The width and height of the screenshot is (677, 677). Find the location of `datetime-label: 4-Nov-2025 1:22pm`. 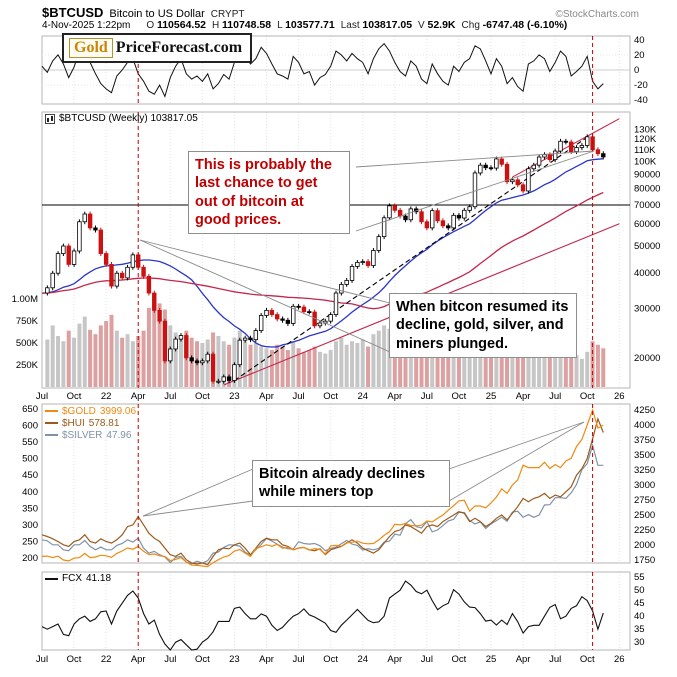

datetime-label: 4-Nov-2025 1:22pm is located at coordinates (86, 25).